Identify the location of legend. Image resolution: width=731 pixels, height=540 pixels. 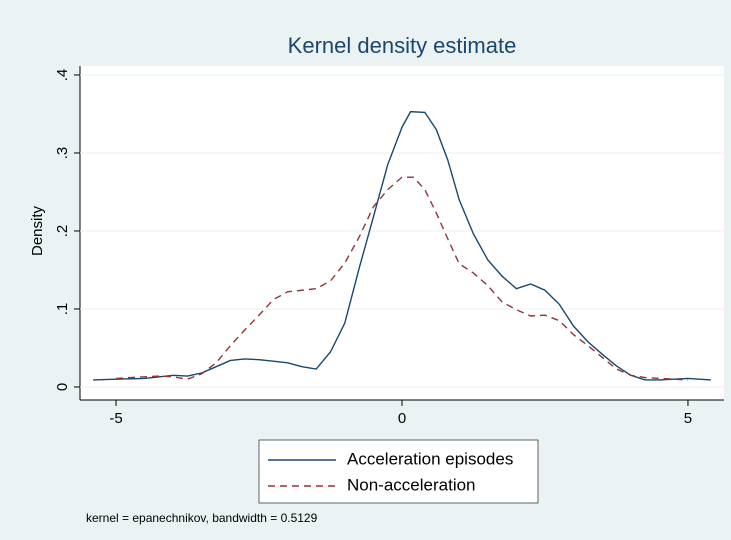
(398, 471).